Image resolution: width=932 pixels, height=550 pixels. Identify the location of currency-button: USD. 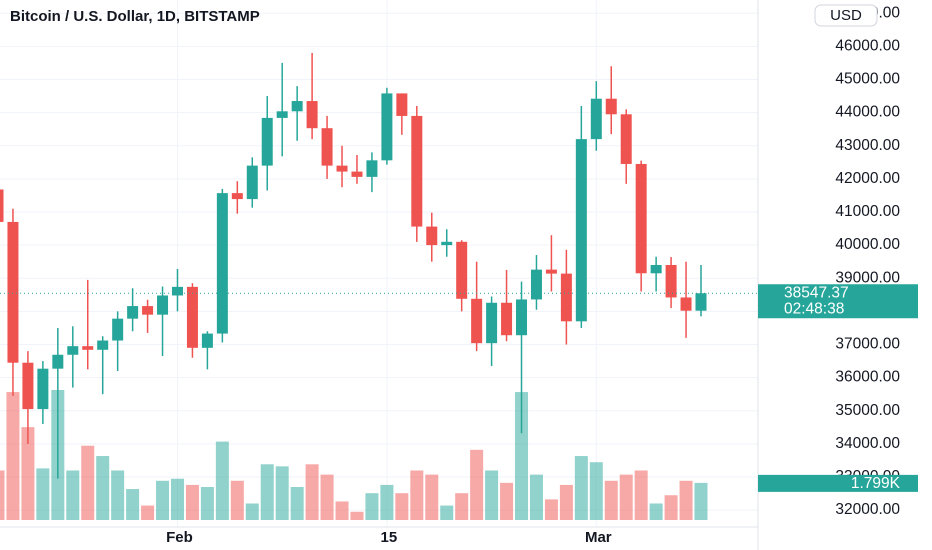
(846, 15).